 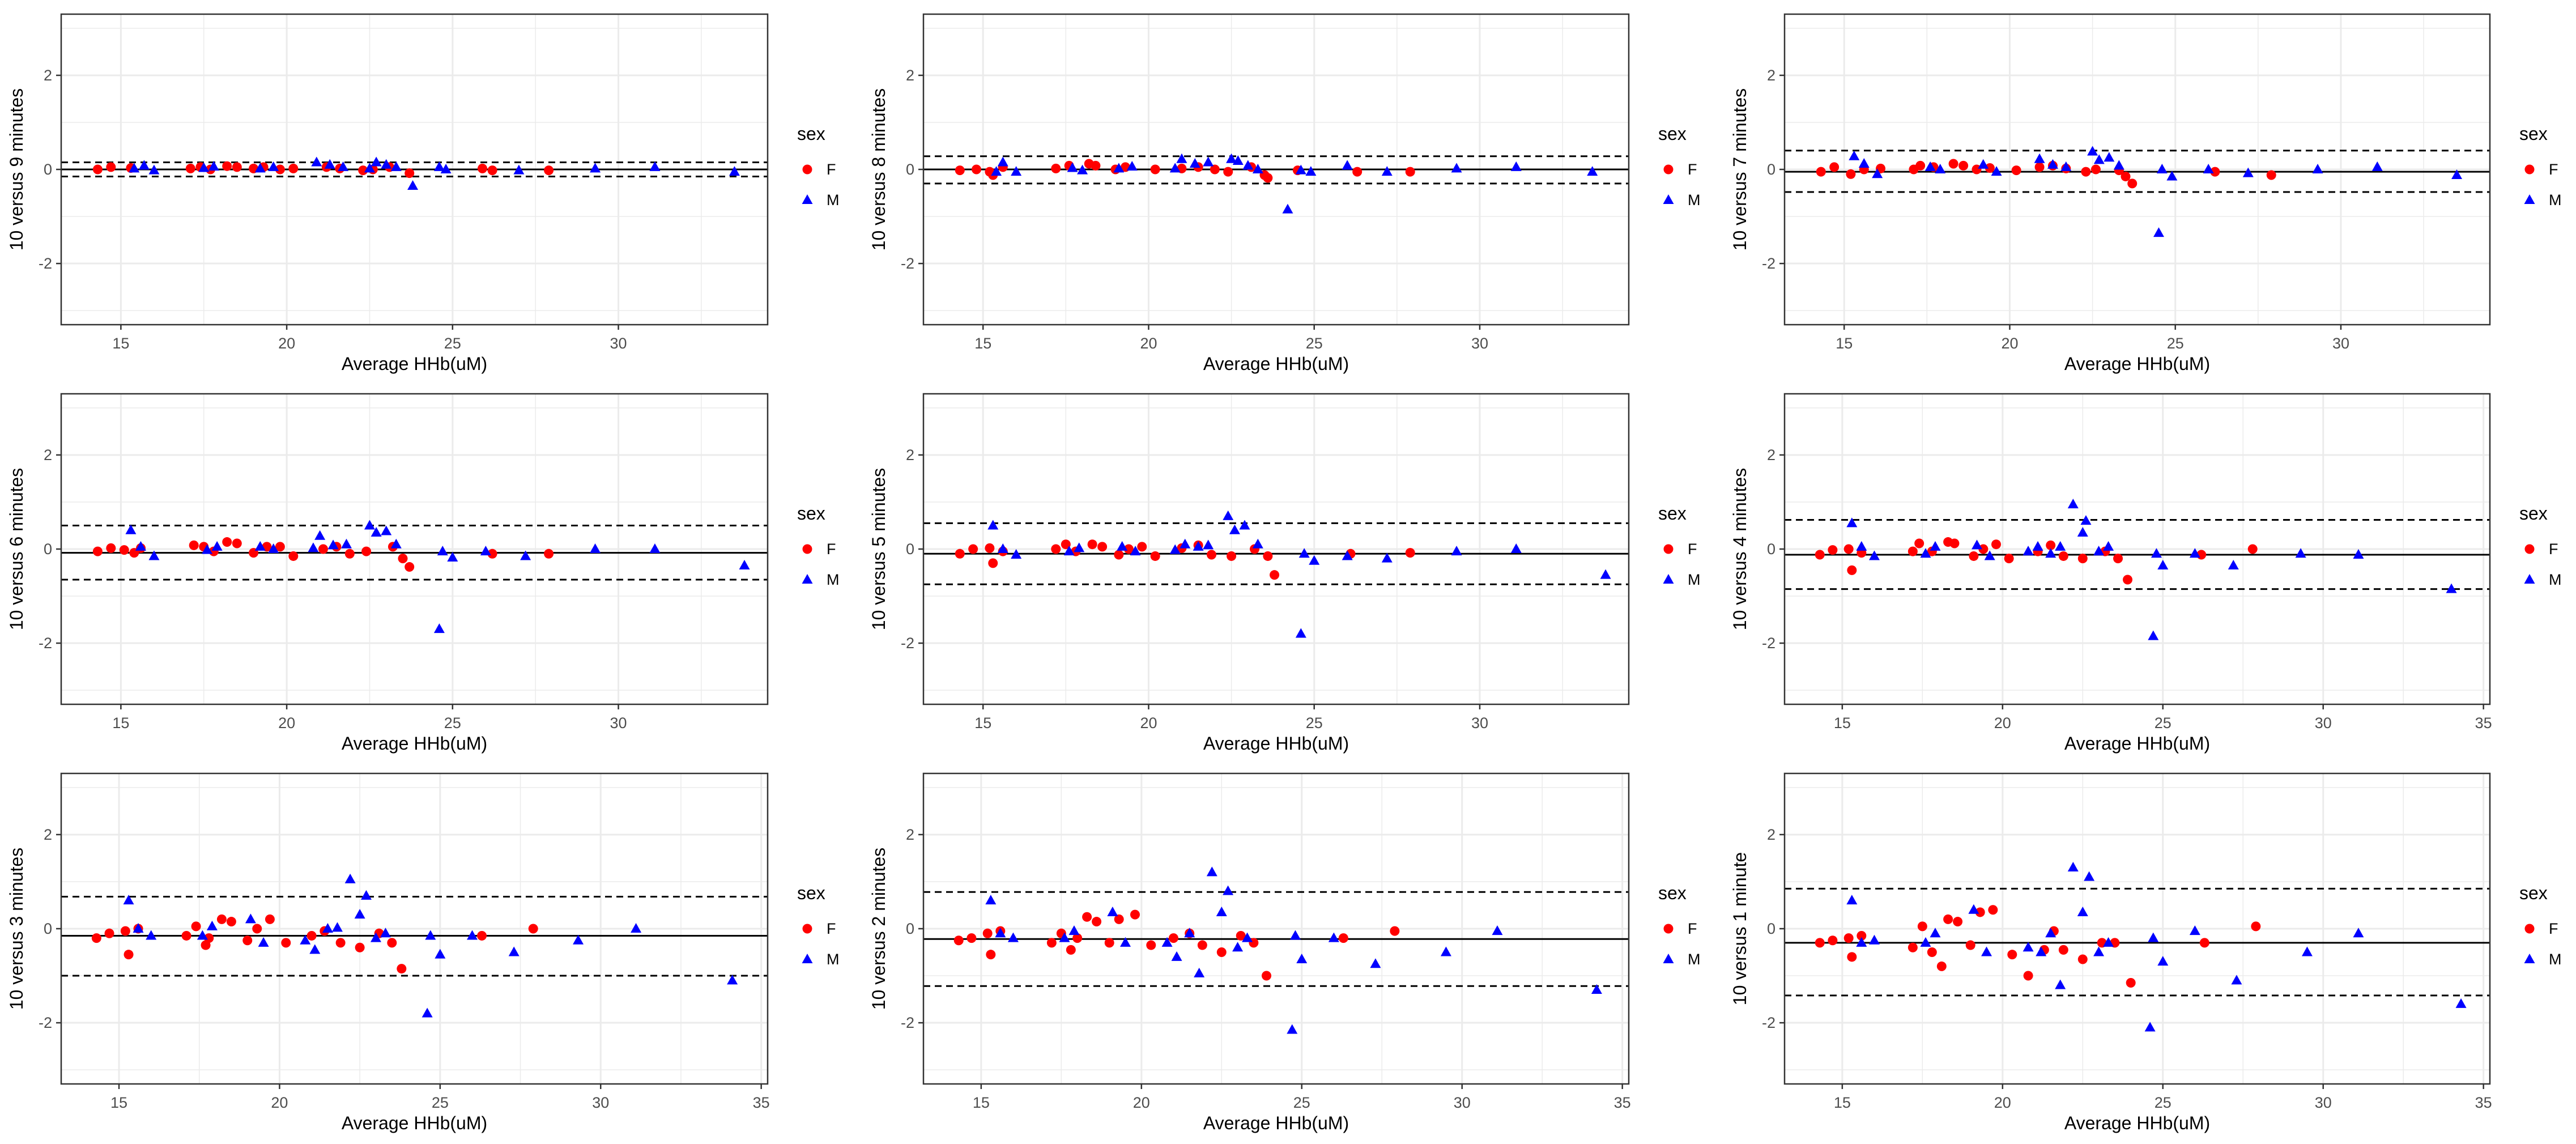 I want to click on y-axis-title: 10 versus 4 minutes, so click(x=1740, y=549).